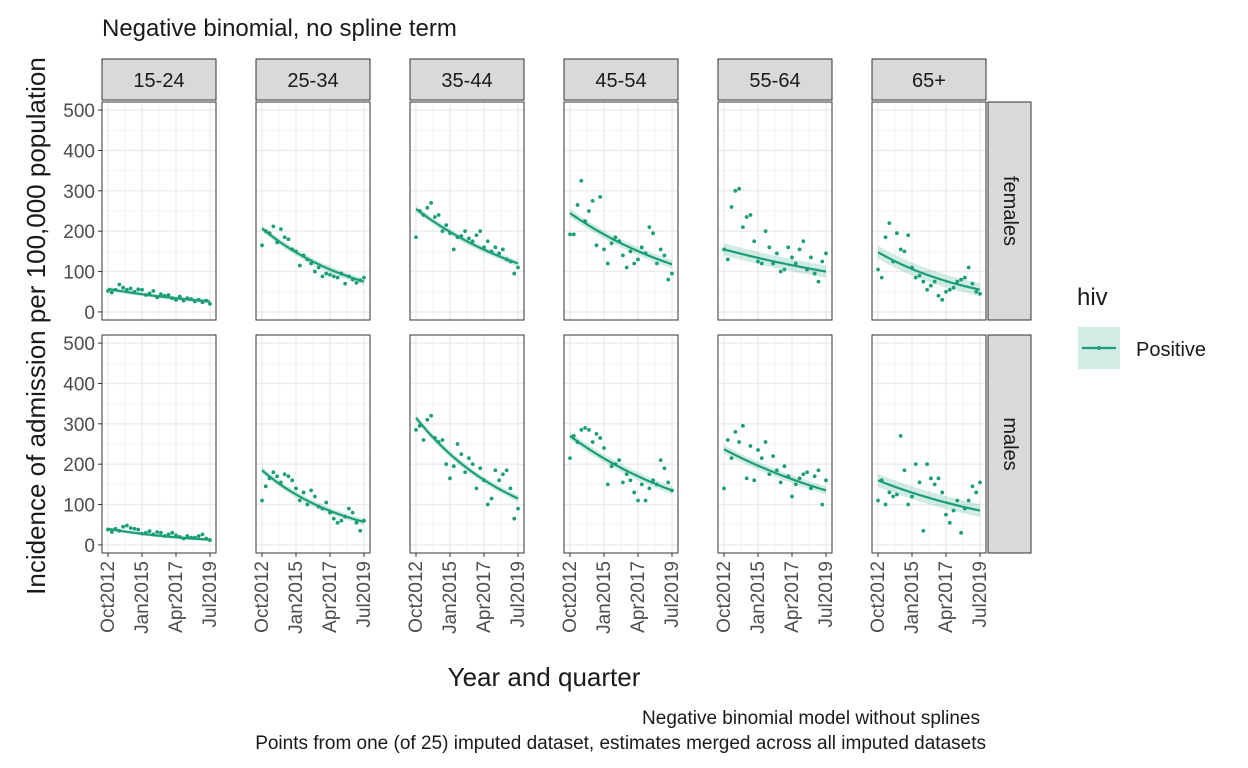  Describe the element at coordinates (1141, 326) in the screenshot. I see `legend: hiv Positive` at that location.